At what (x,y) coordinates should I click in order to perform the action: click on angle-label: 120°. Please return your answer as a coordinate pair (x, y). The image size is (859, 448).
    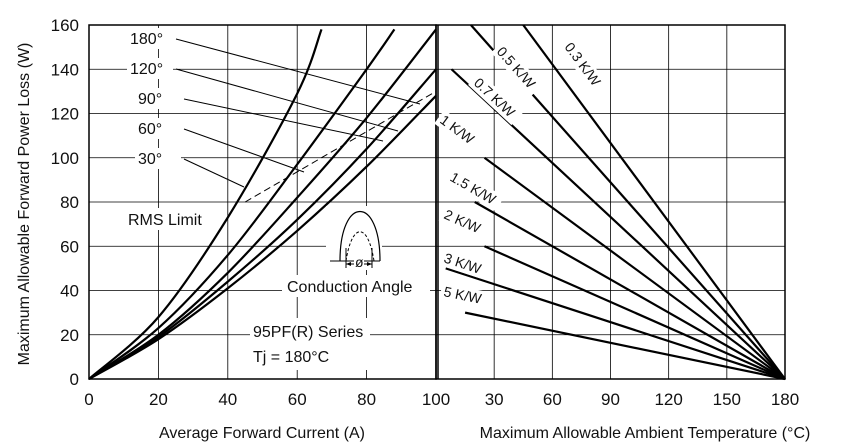
    Looking at the image, I should click on (146, 69).